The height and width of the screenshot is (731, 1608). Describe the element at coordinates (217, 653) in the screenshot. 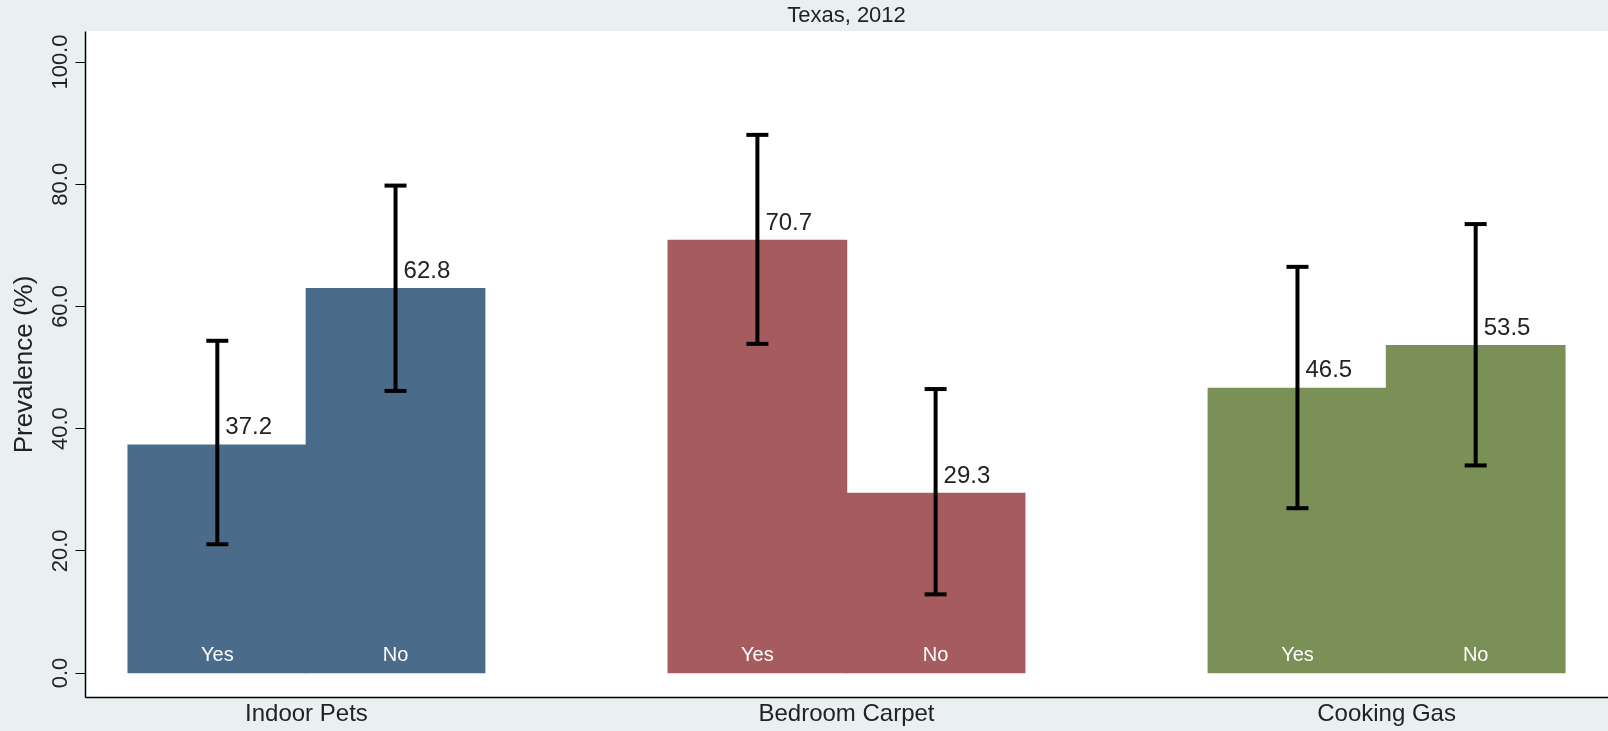

I see `series-label: Yes` at that location.